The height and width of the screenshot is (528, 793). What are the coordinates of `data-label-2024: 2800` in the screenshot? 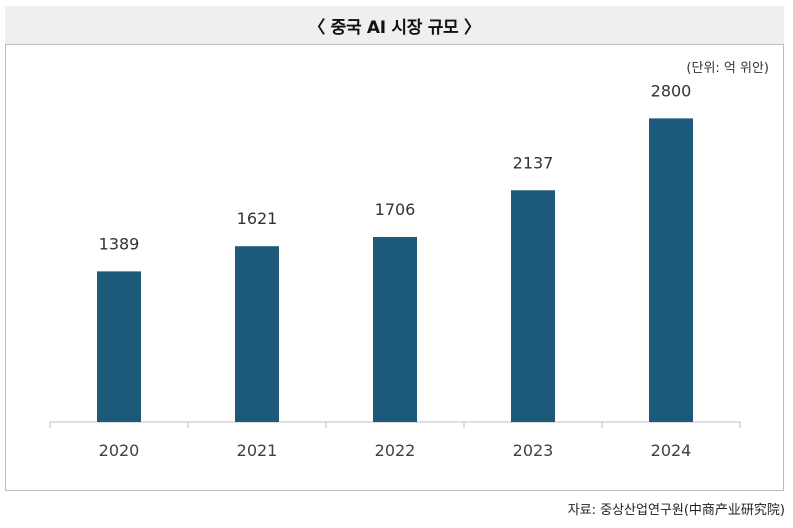 It's located at (671, 90).